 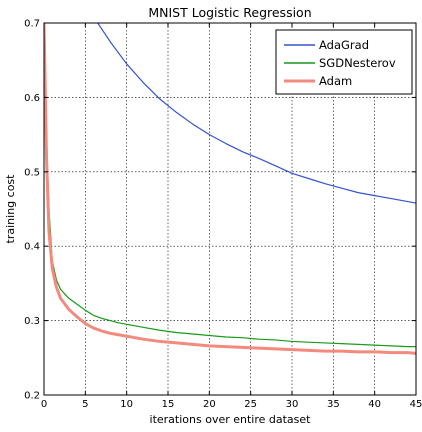 What do you see at coordinates (357, 63) in the screenshot?
I see `legend-label-sgdnesterov: SGDNesterov` at bounding box center [357, 63].